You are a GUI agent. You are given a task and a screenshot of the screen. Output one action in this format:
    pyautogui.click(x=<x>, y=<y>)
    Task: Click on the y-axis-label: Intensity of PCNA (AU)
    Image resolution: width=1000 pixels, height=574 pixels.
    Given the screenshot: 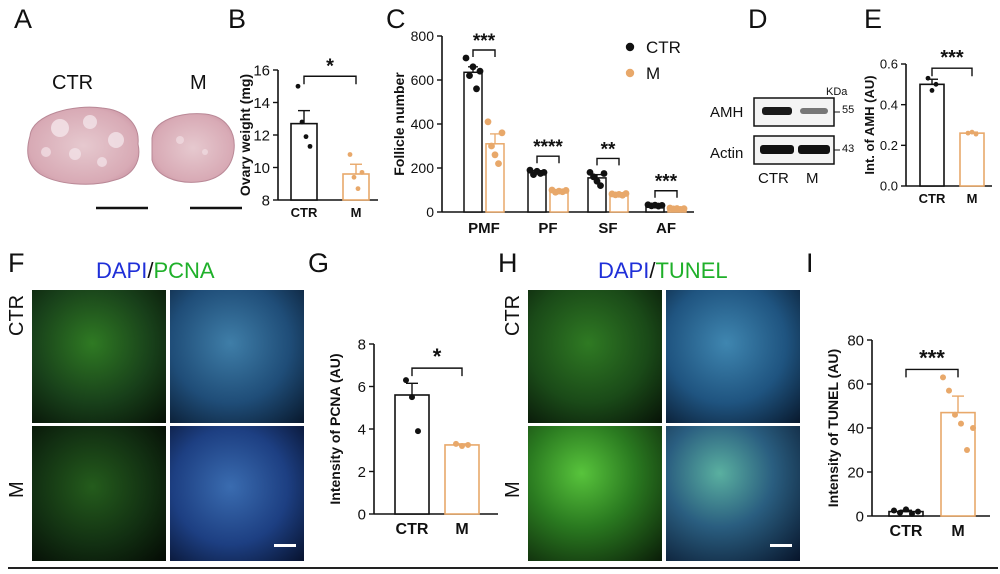 What is the action you would take?
    pyautogui.click(x=335, y=428)
    